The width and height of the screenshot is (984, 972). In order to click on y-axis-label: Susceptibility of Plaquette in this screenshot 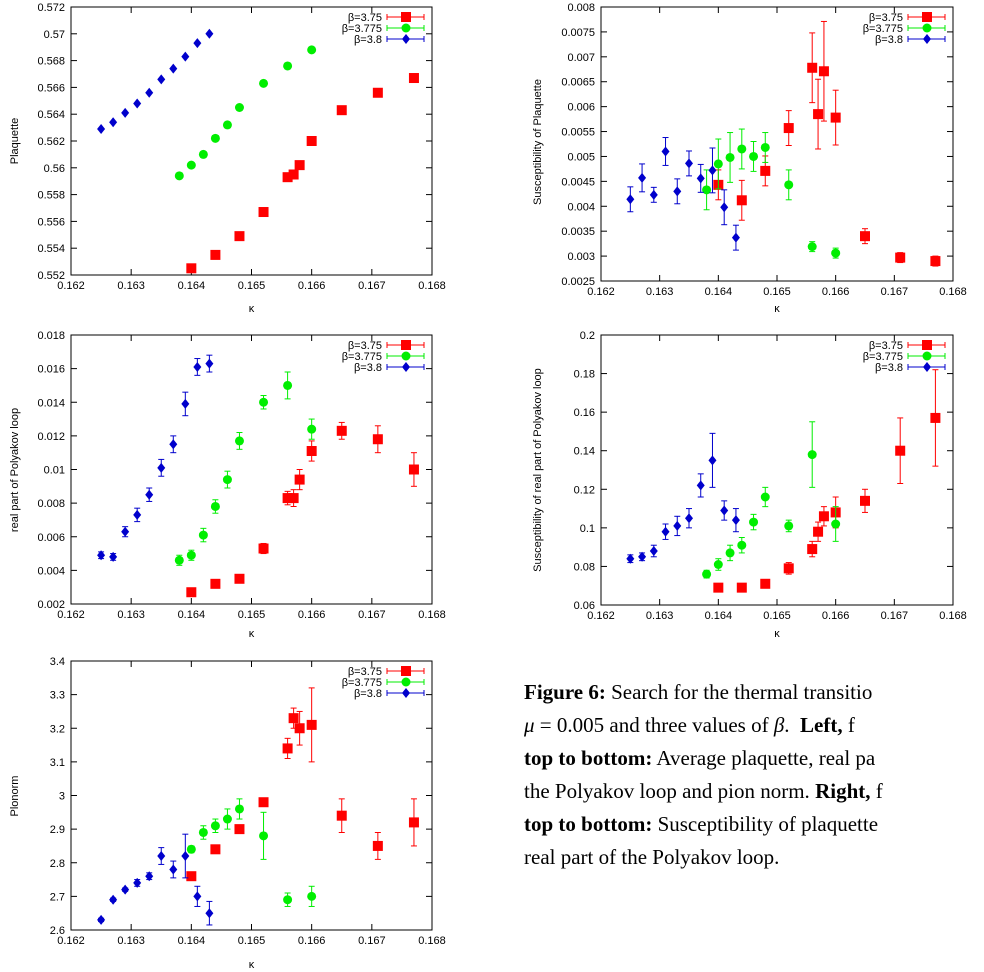, I will do `click(538, 142)`.